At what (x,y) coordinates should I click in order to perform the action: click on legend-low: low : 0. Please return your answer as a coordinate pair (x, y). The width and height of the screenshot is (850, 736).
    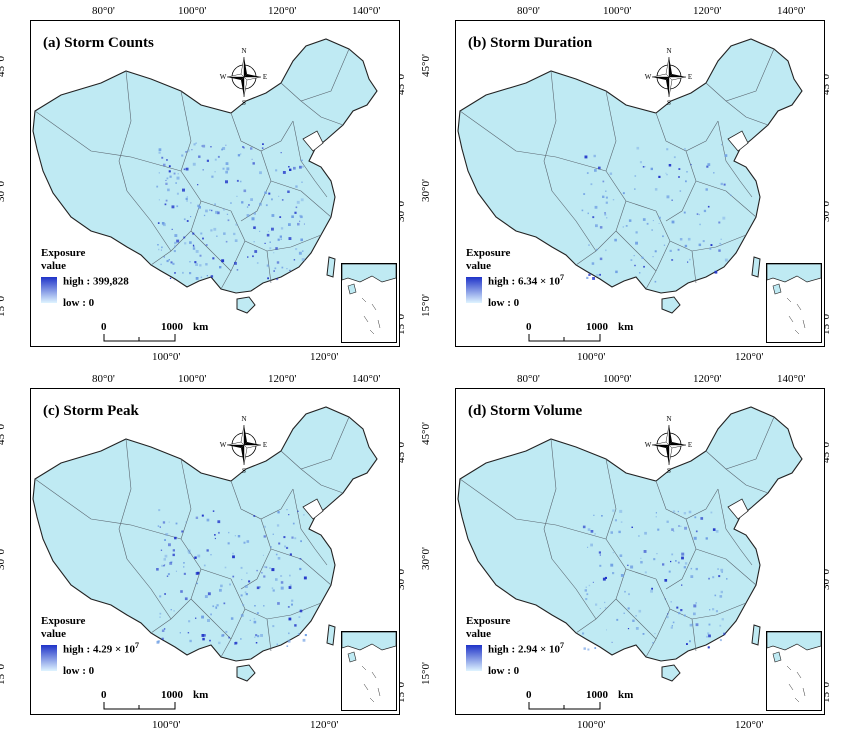
    Looking at the image, I should click on (79, 303).